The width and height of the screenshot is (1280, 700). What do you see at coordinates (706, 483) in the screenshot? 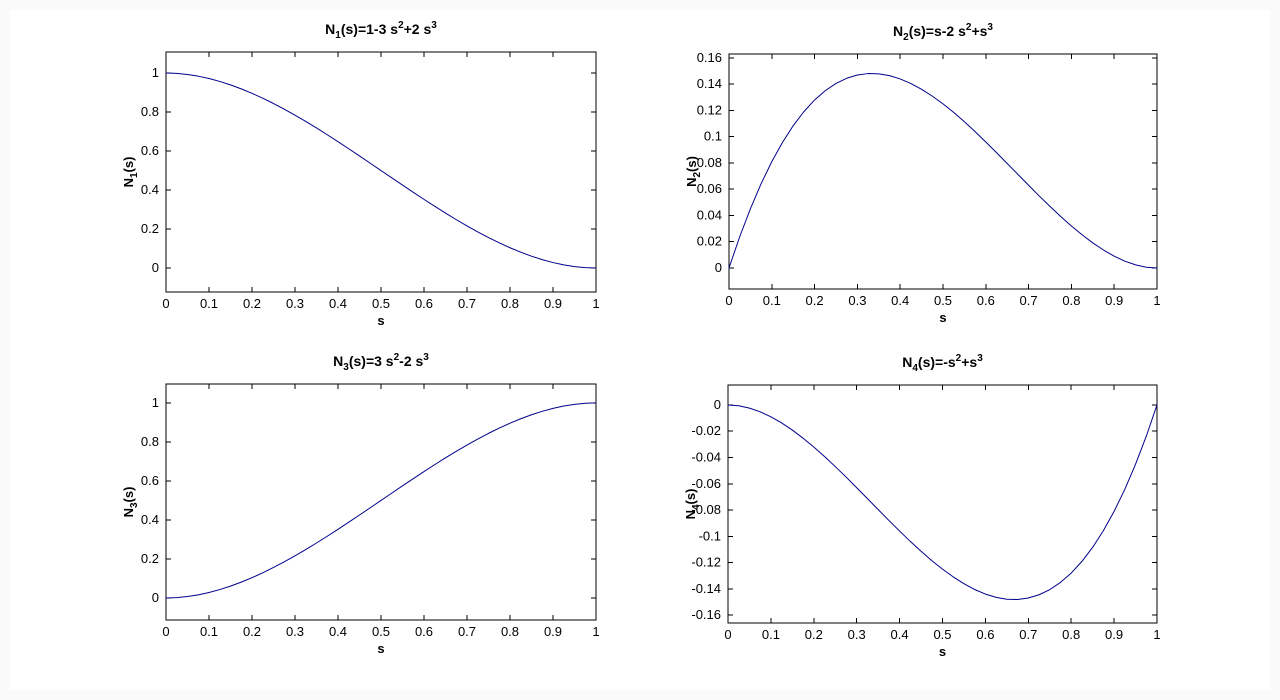
I see `y-tick-label: -0.06` at bounding box center [706, 483].